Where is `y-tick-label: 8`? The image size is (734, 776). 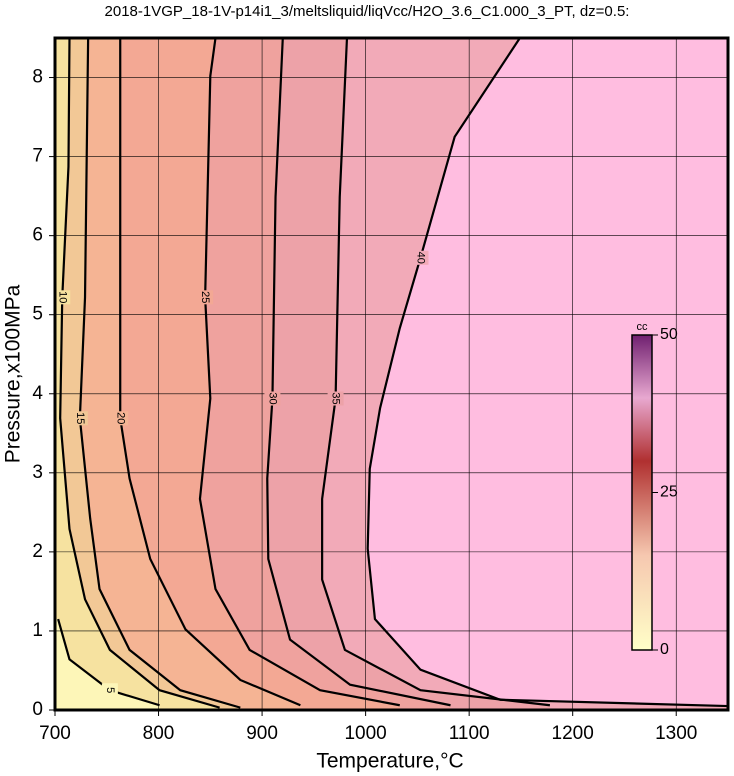
y-tick-label: 8 is located at coordinates (37, 77).